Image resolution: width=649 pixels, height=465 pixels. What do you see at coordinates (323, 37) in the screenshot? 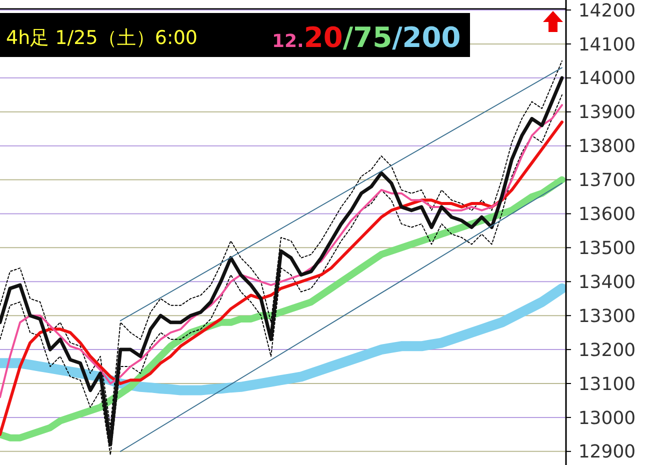
I see `text: 20` at bounding box center [323, 37].